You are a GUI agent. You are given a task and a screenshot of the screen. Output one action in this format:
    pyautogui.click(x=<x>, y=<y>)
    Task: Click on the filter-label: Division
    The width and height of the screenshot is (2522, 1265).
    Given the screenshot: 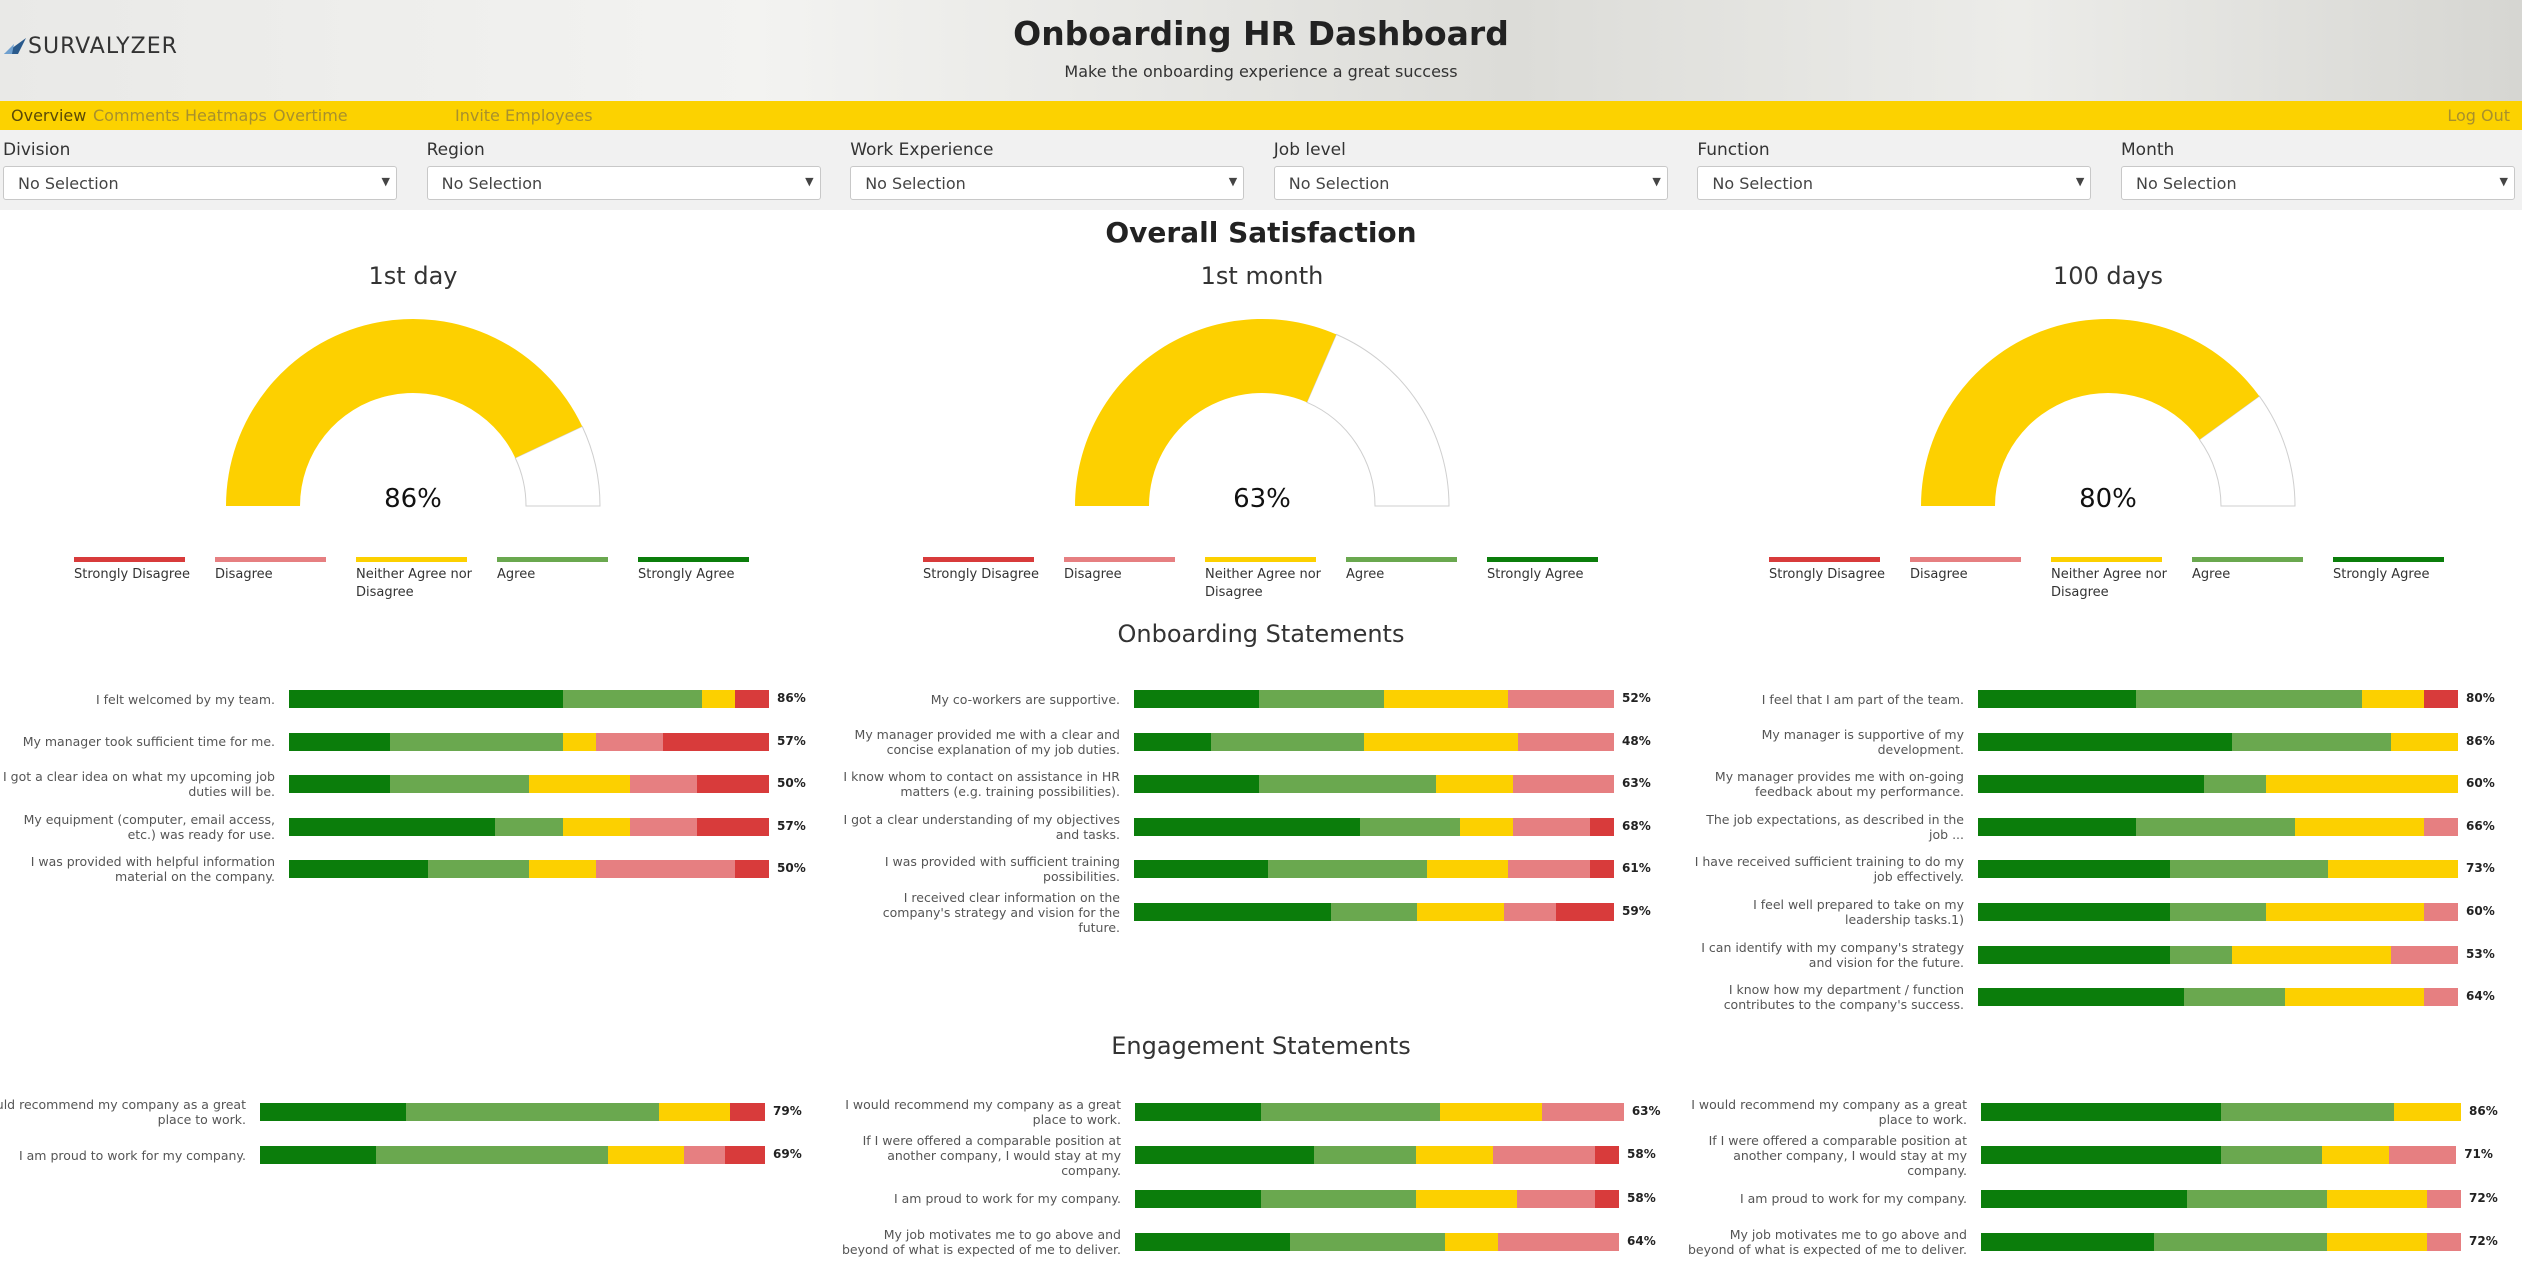 What is the action you would take?
    pyautogui.click(x=37, y=150)
    